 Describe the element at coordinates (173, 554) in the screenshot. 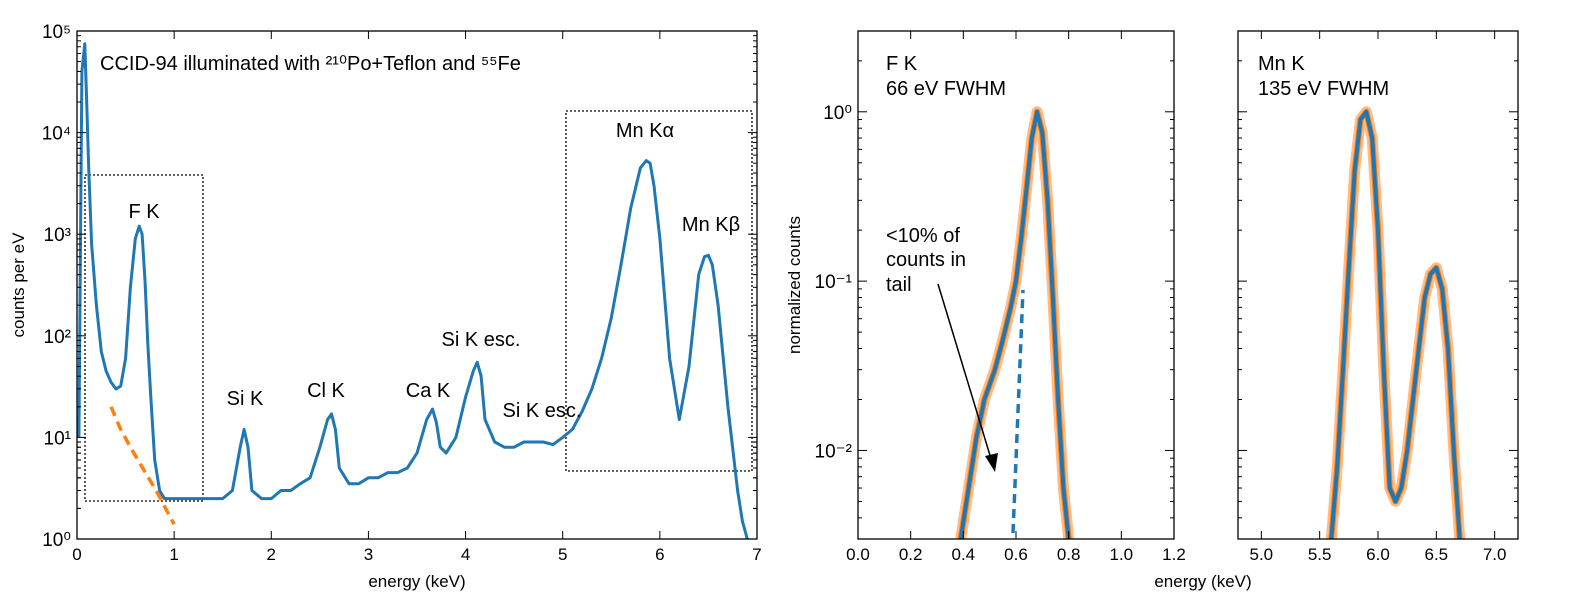

I see `overview-xtick-label: 1` at that location.